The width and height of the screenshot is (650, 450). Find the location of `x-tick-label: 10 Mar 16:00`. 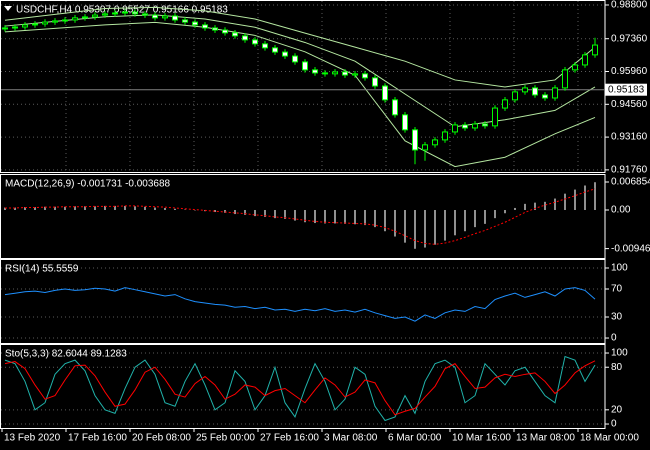

x-tick-label: 10 Mar 16:00 is located at coordinates (481, 438).